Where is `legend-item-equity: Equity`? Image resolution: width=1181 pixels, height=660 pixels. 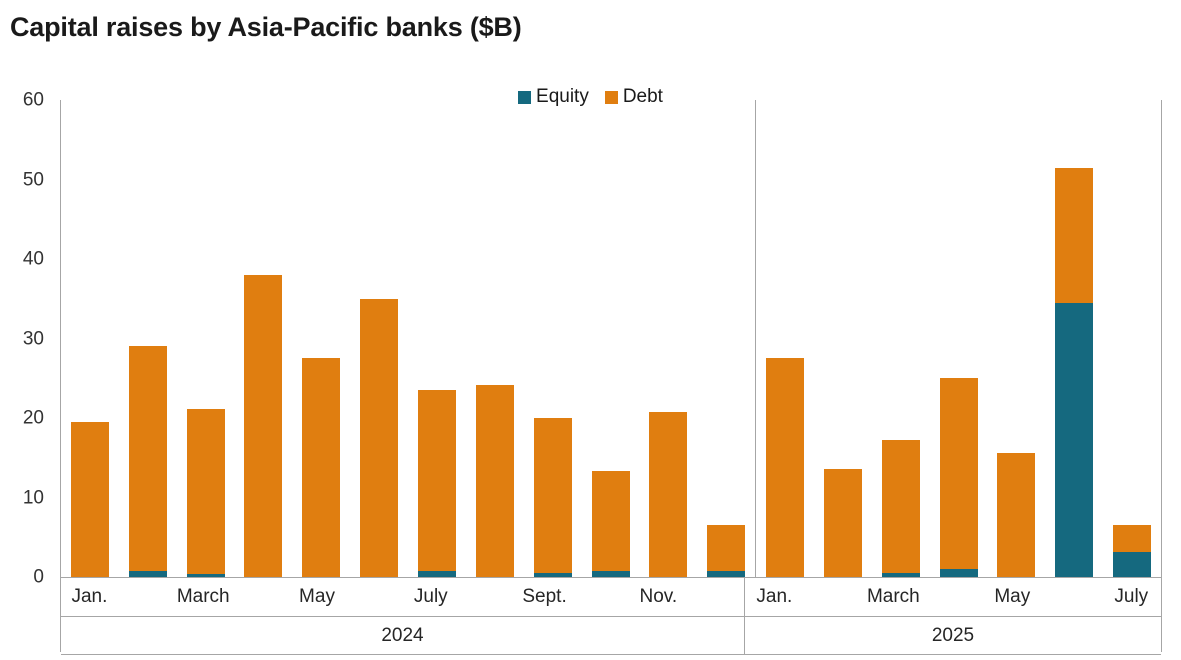
legend-item-equity: Equity is located at coordinates (553, 97).